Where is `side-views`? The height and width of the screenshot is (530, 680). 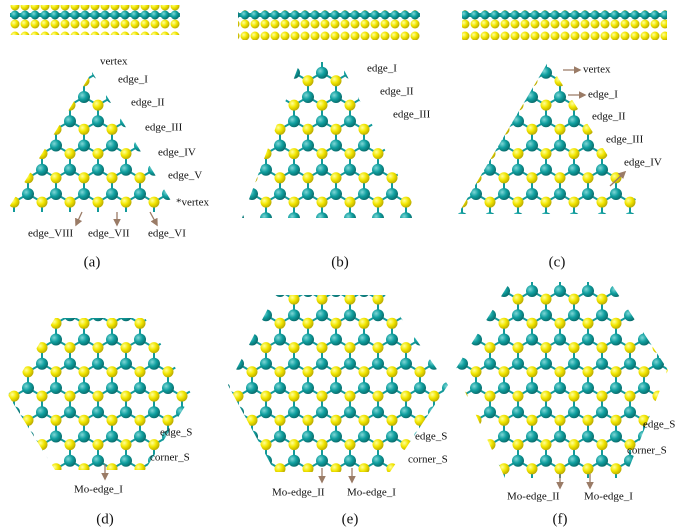
side-views is located at coordinates (338, 22).